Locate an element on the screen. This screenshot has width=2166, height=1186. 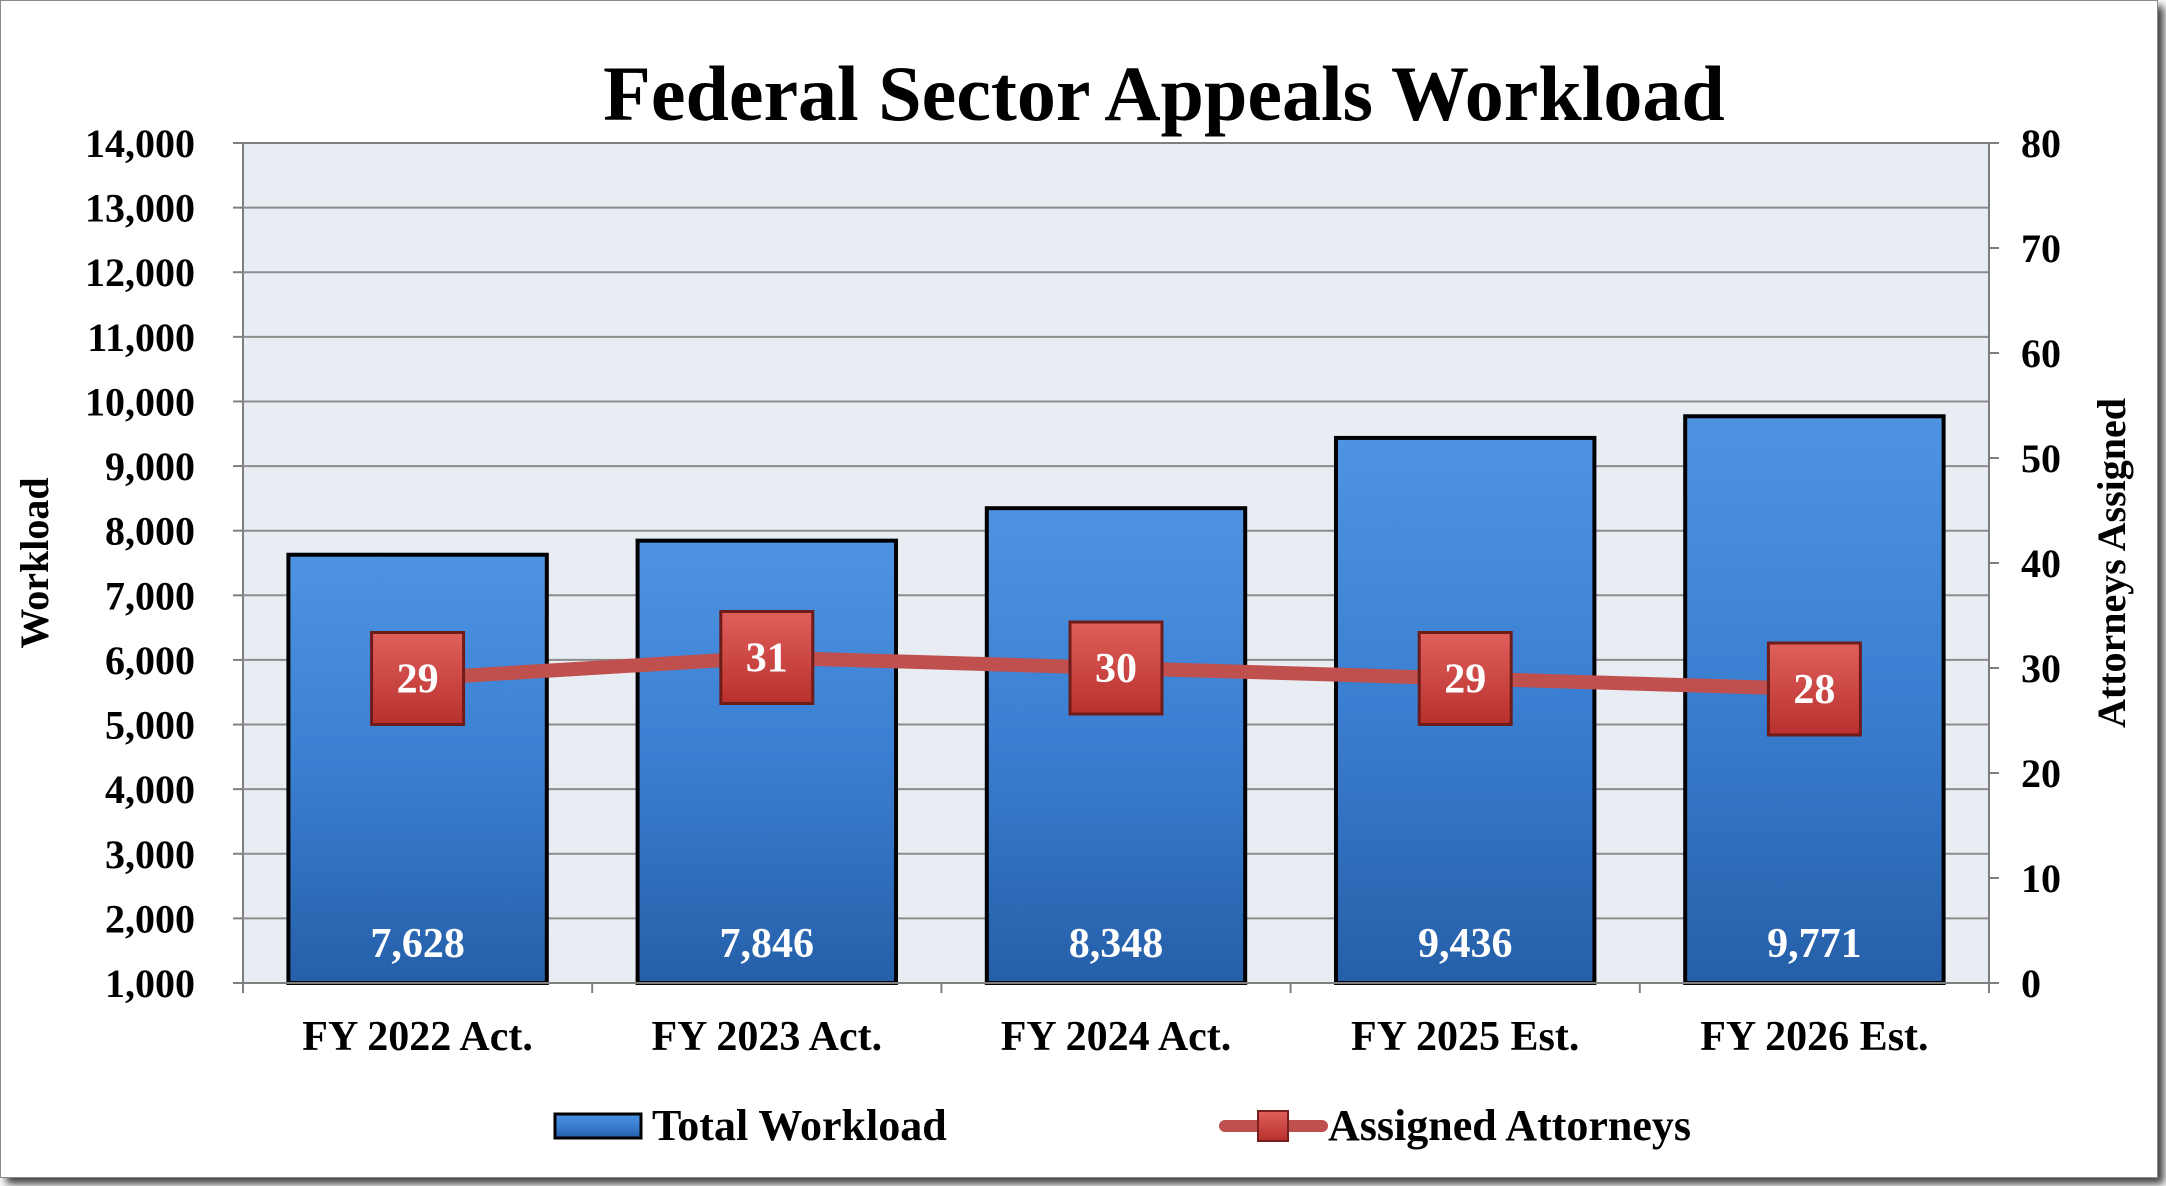
y-tick-label: 6,000 is located at coordinates (150, 660).